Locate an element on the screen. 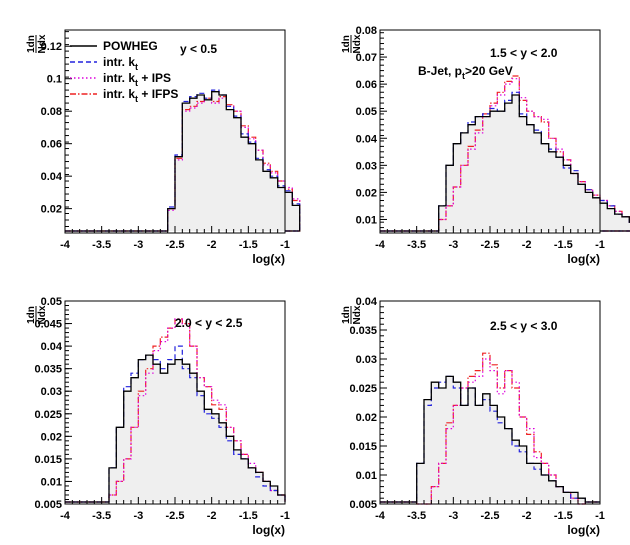 This screenshot has width=630, height=545. rapidity-range-label: 2.5 < y < 3.0 is located at coordinates (524, 326).